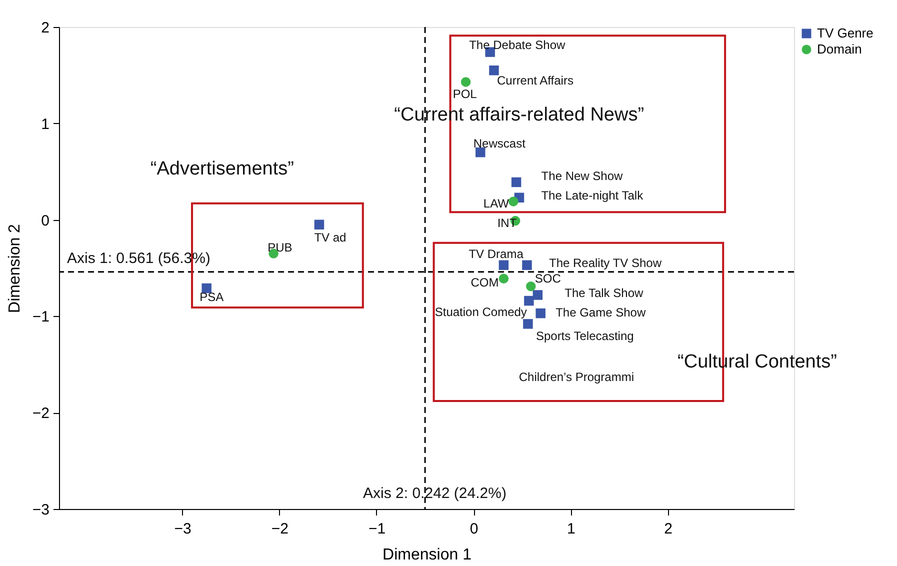 Image resolution: width=897 pixels, height=566 pixels. Describe the element at coordinates (496, 203) in the screenshot. I see `data-label: LAW` at that location.